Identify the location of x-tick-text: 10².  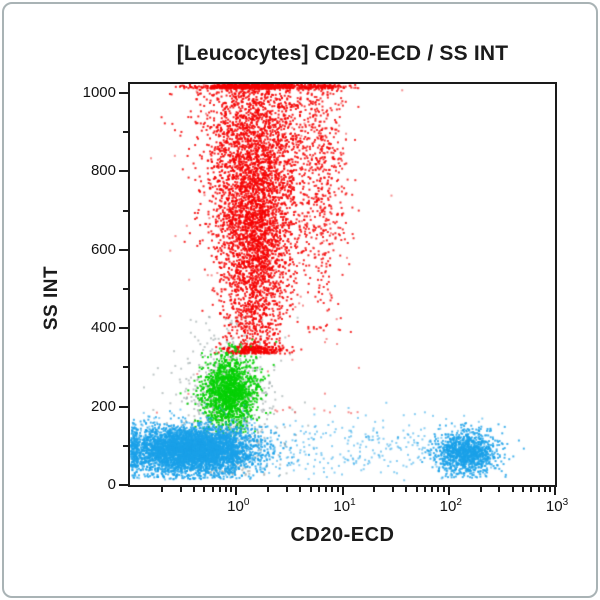
(450, 506).